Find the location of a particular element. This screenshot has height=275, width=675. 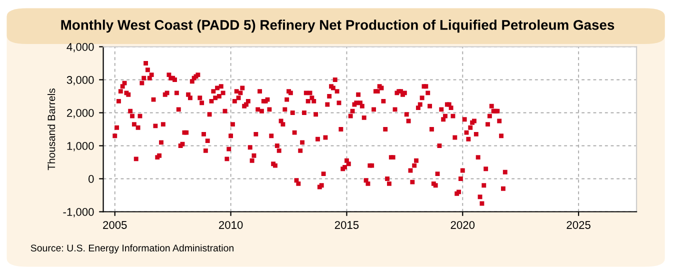

y-axis-title: Thousand Barrels is located at coordinates (51, 129).